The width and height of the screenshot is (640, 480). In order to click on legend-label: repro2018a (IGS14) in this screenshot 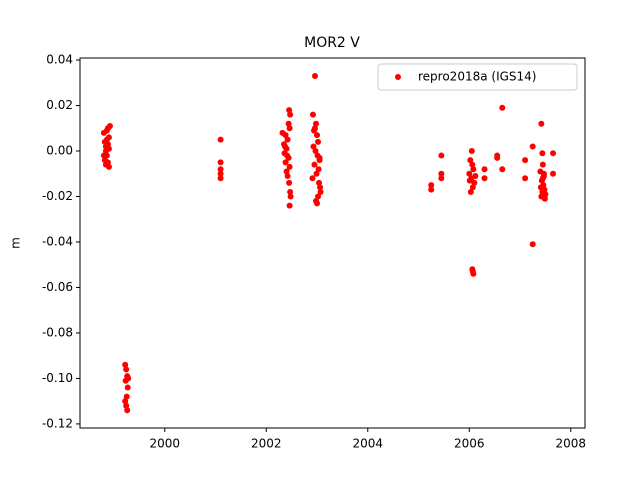, I will do `click(477, 77)`.